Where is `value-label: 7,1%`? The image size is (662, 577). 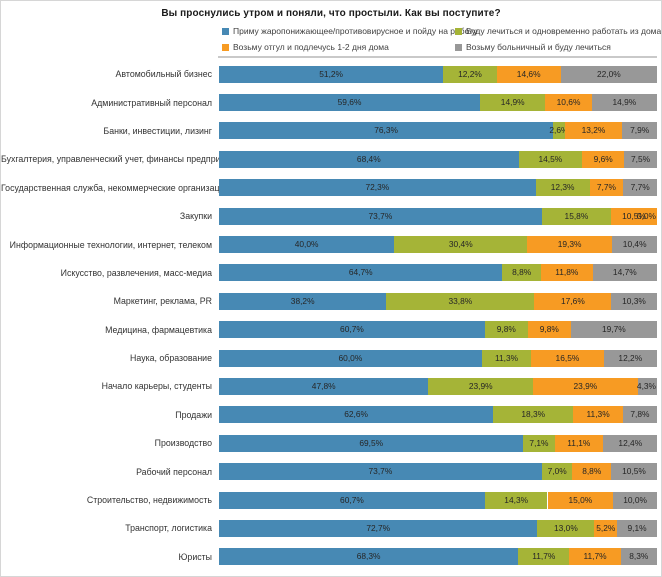
value-label: 7,1% is located at coordinates (539, 442).